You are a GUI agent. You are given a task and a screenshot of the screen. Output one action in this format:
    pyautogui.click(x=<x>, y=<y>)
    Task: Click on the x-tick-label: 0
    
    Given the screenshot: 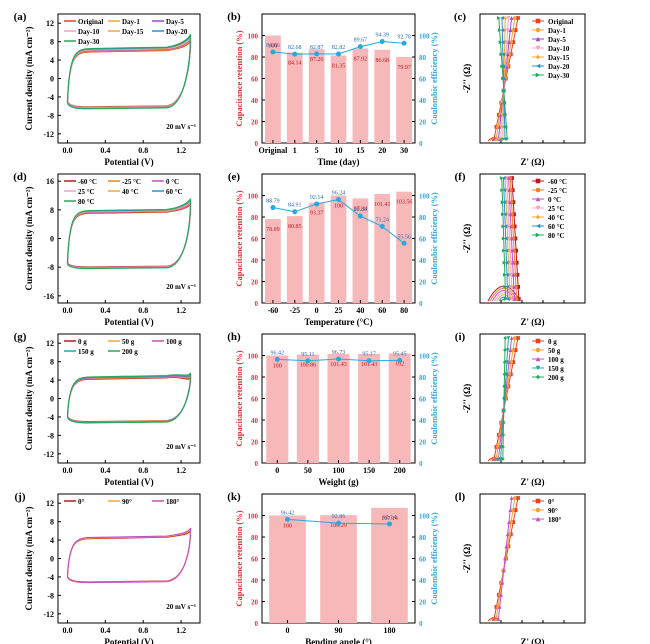 What is the action you would take?
    pyautogui.click(x=277, y=470)
    